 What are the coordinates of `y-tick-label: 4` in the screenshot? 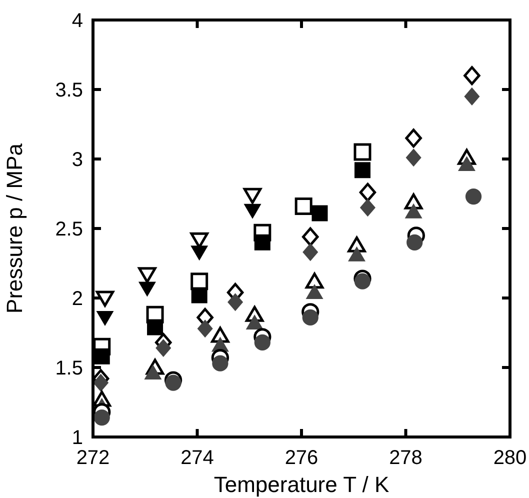 It's located at (77, 21).